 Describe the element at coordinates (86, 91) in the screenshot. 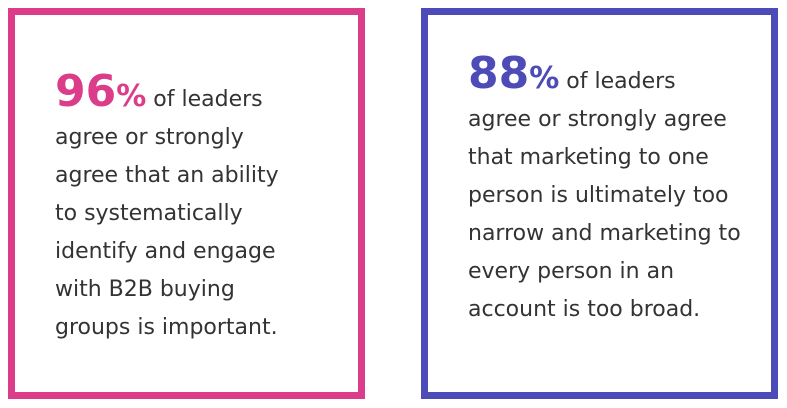

I see `stat-value: 96` at that location.